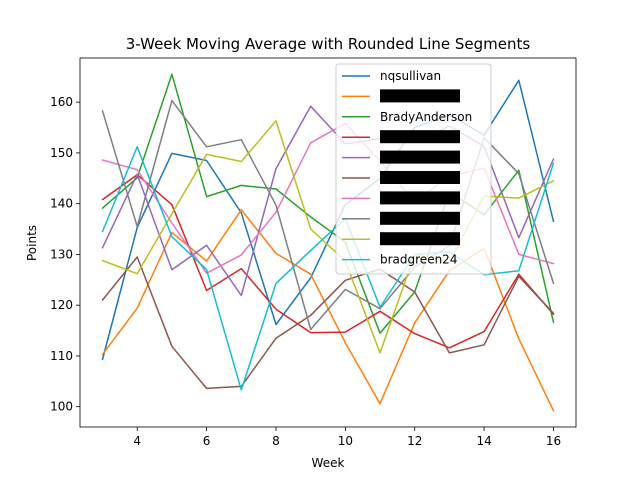  I want to click on x-tick-label: 14, so click(483, 441).